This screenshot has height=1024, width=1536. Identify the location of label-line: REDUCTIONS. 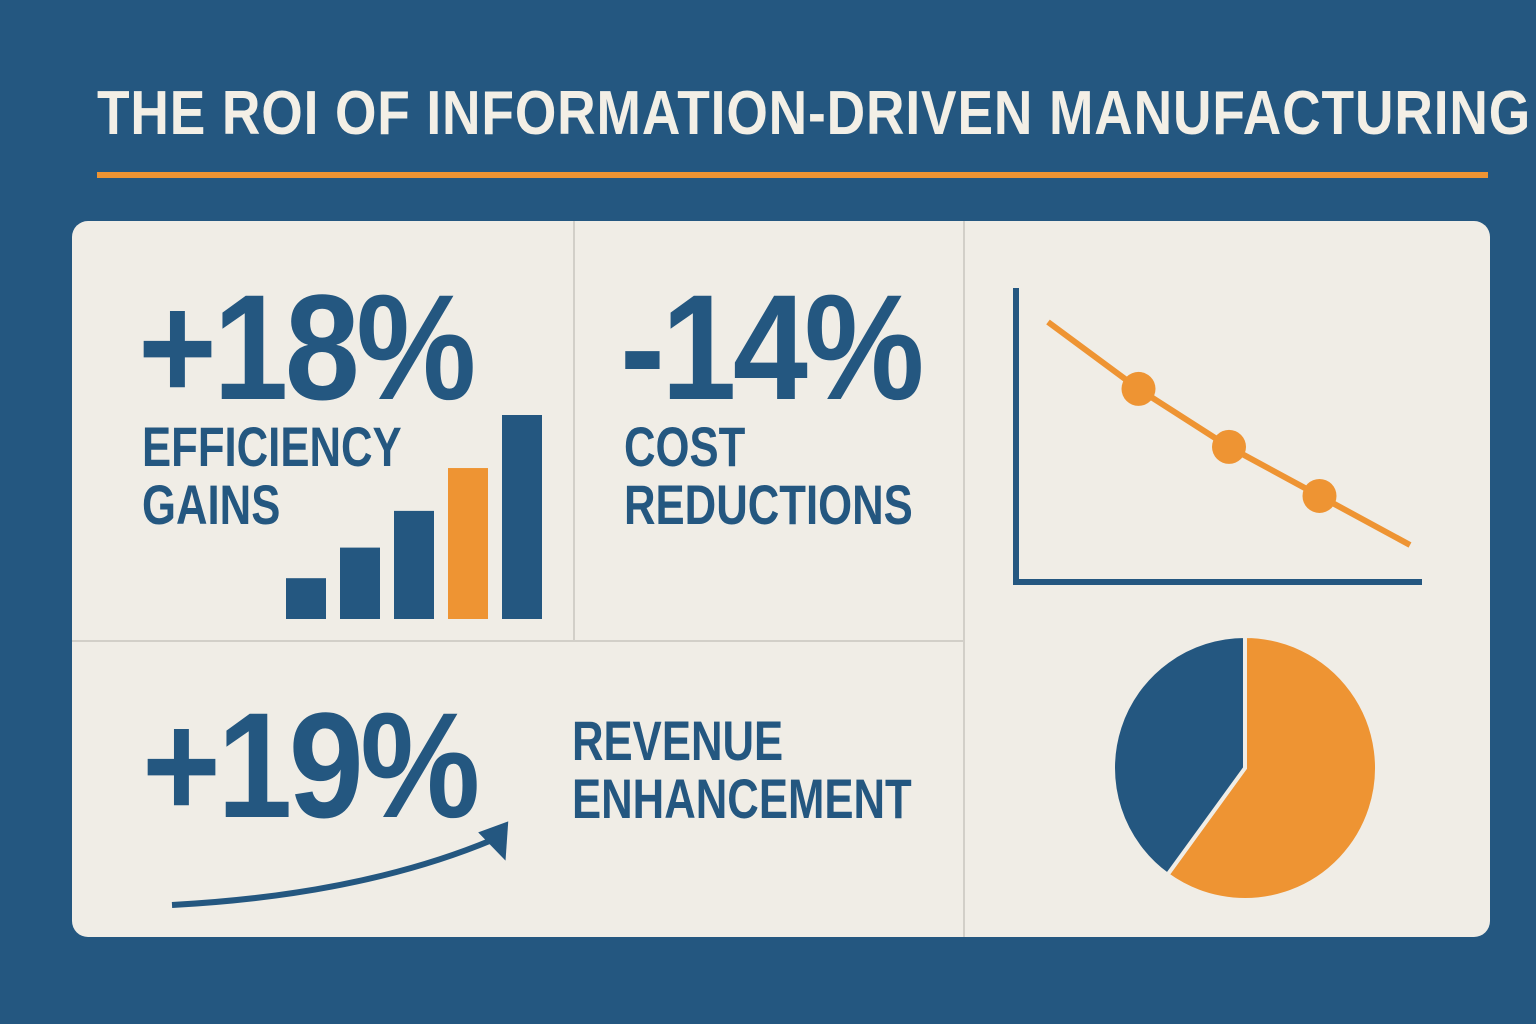
(768, 504).